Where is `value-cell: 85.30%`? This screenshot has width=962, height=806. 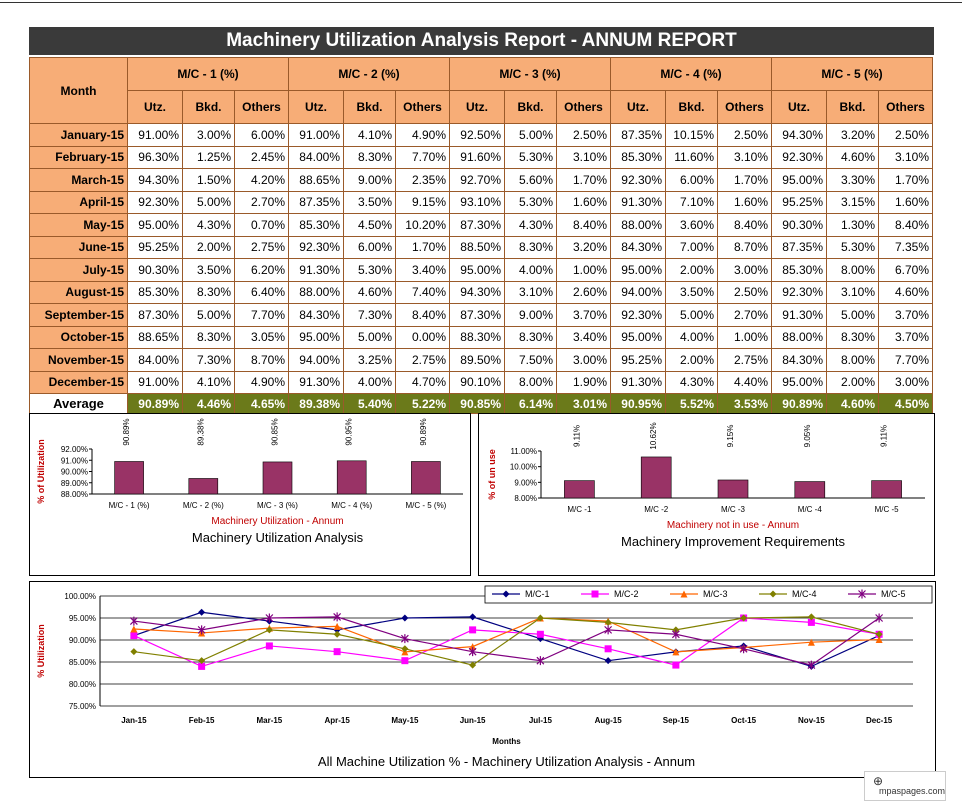
value-cell: 85.30% is located at coordinates (638, 157).